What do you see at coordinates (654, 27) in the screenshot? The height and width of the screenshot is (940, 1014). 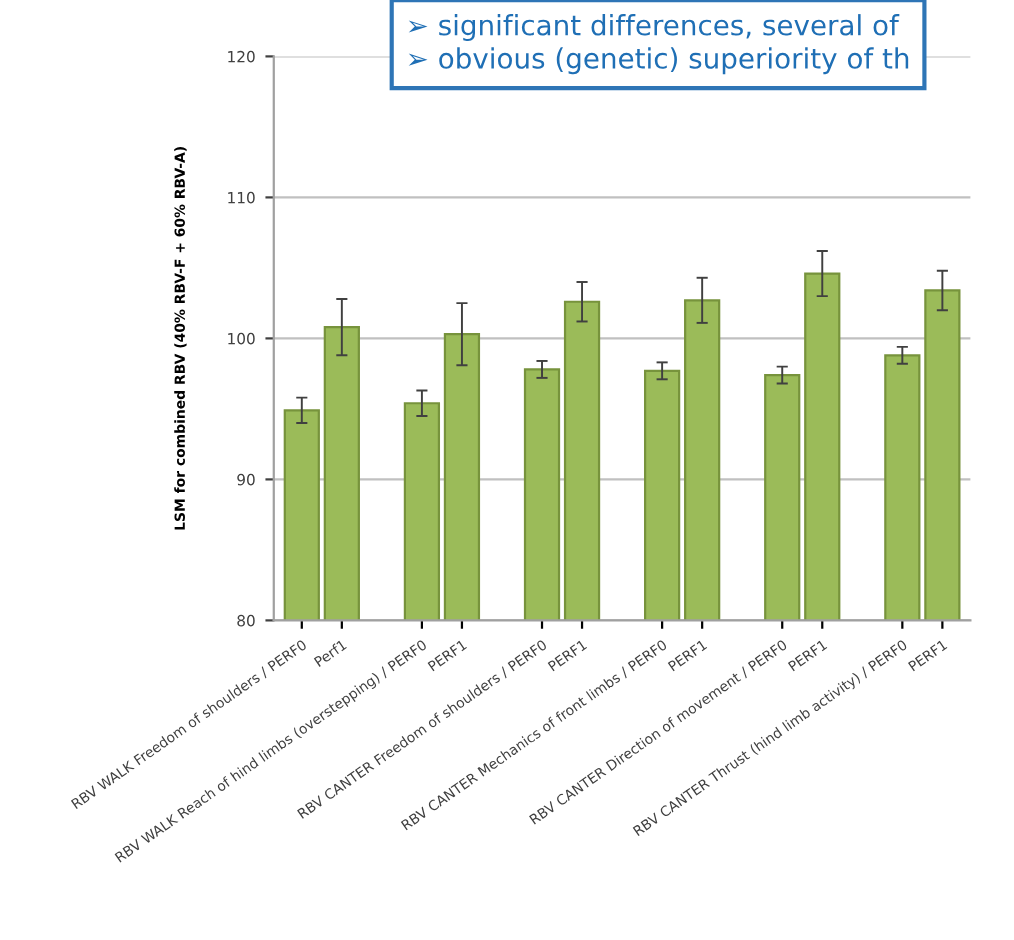 I see `text: ➢ significant differences, several of` at bounding box center [654, 27].